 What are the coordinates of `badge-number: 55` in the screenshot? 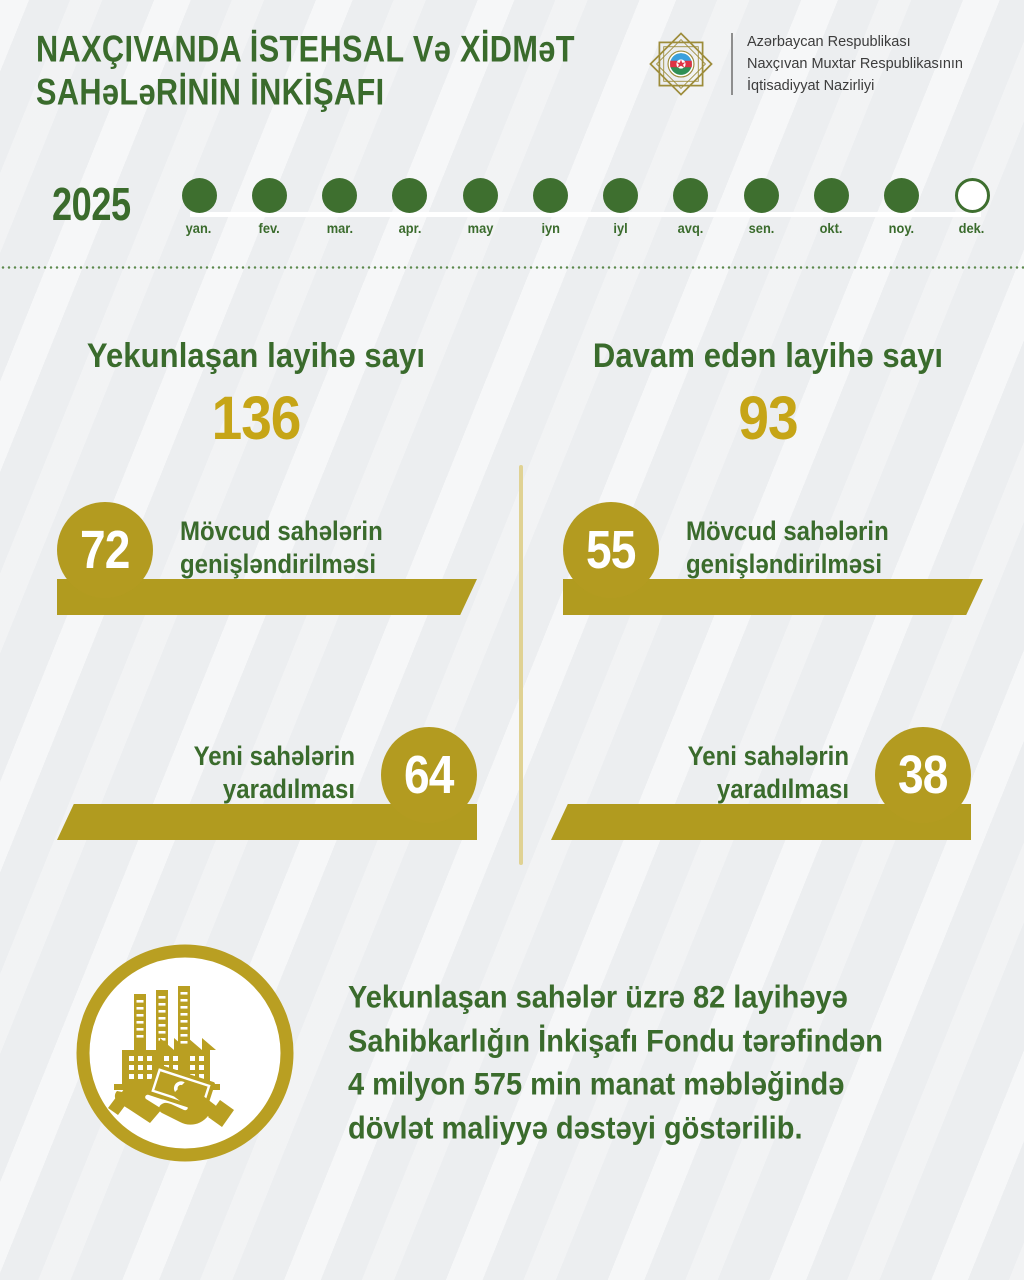 It's located at (611, 550).